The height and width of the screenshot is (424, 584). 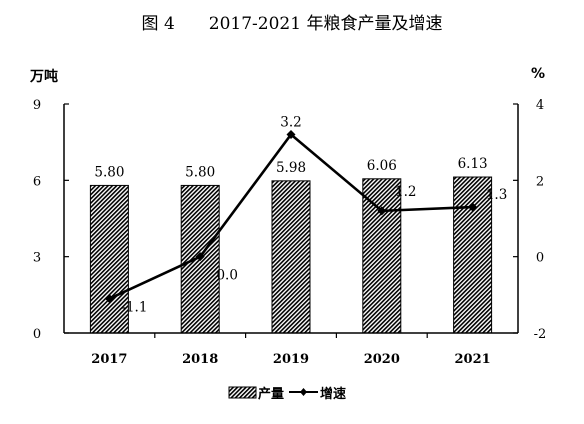 What do you see at coordinates (529, 220) in the screenshot?
I see `right-axis: -2 0 2 4` at bounding box center [529, 220].